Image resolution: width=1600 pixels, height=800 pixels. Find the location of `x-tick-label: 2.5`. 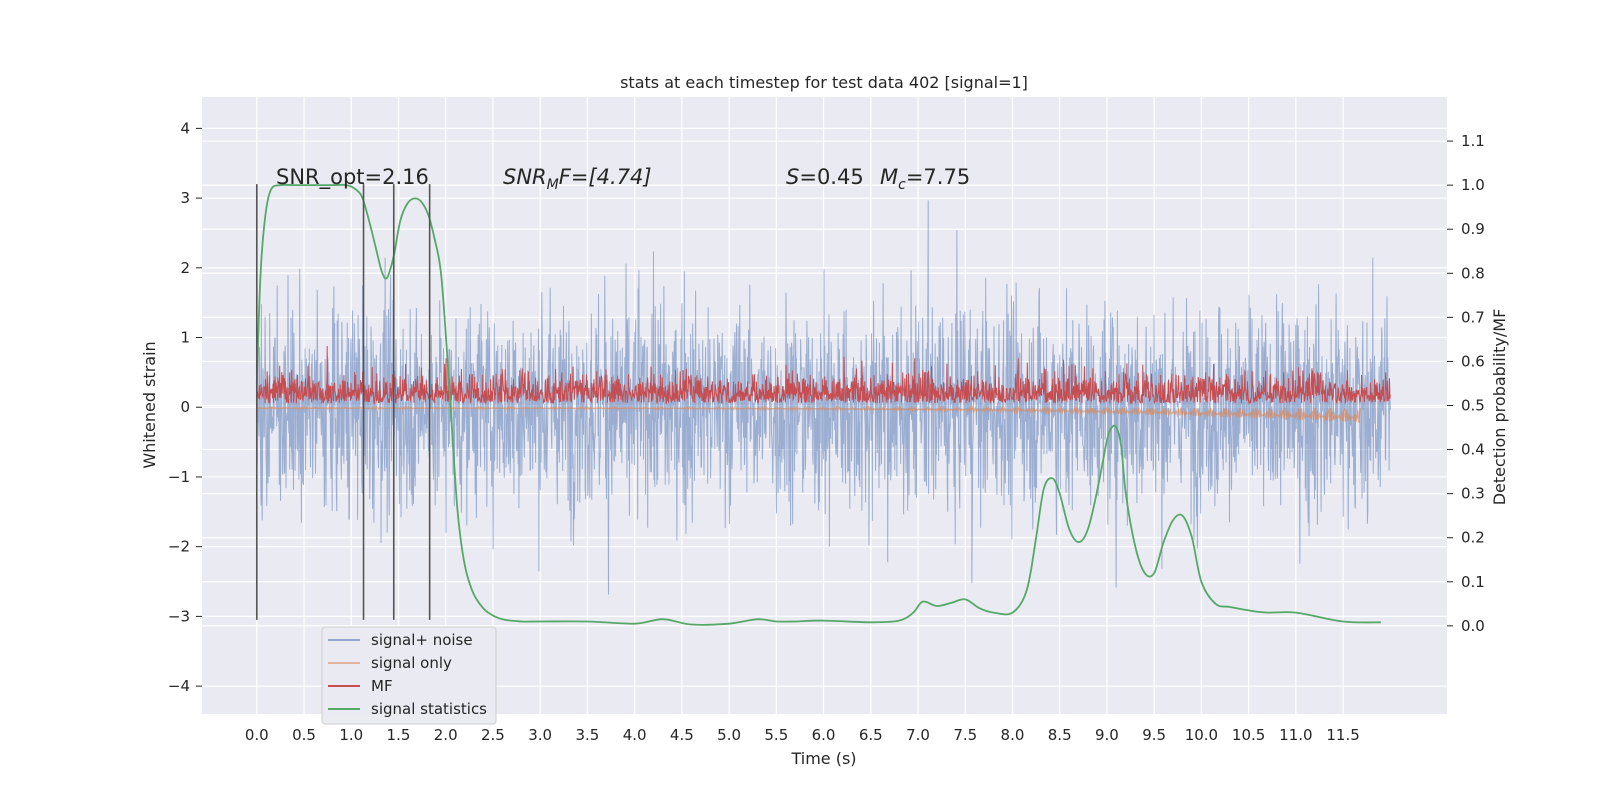

x-tick-label: 2.5 is located at coordinates (493, 735).